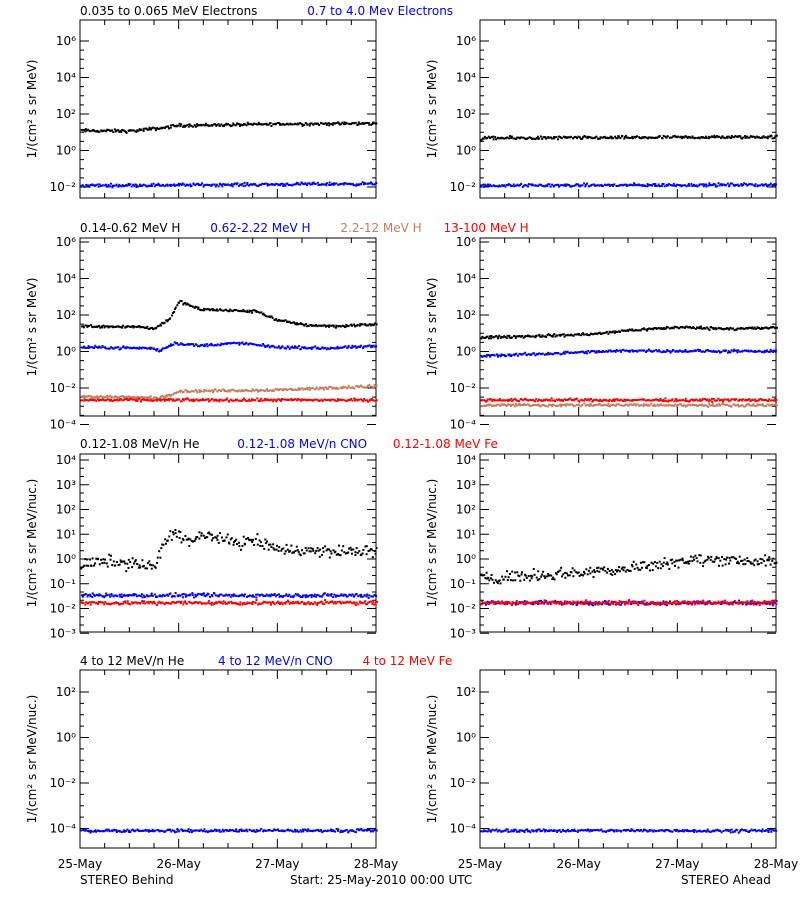 Image resolution: width=800 pixels, height=900 pixels. I want to click on y-tick-label: 10⁻², so click(463, 187).